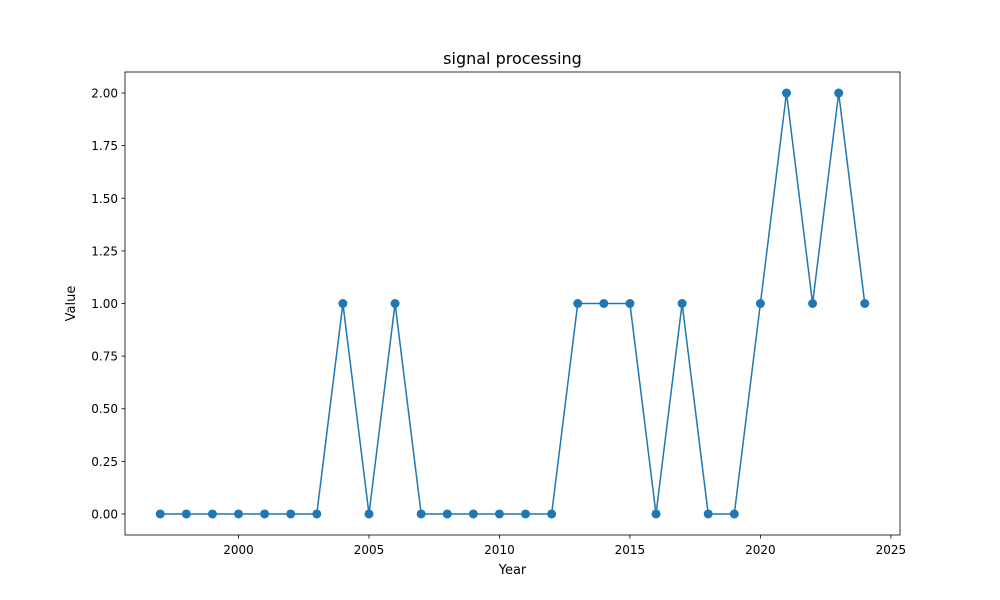 The image size is (1000, 600). I want to click on y-tick-label: 1.25, so click(104, 251).